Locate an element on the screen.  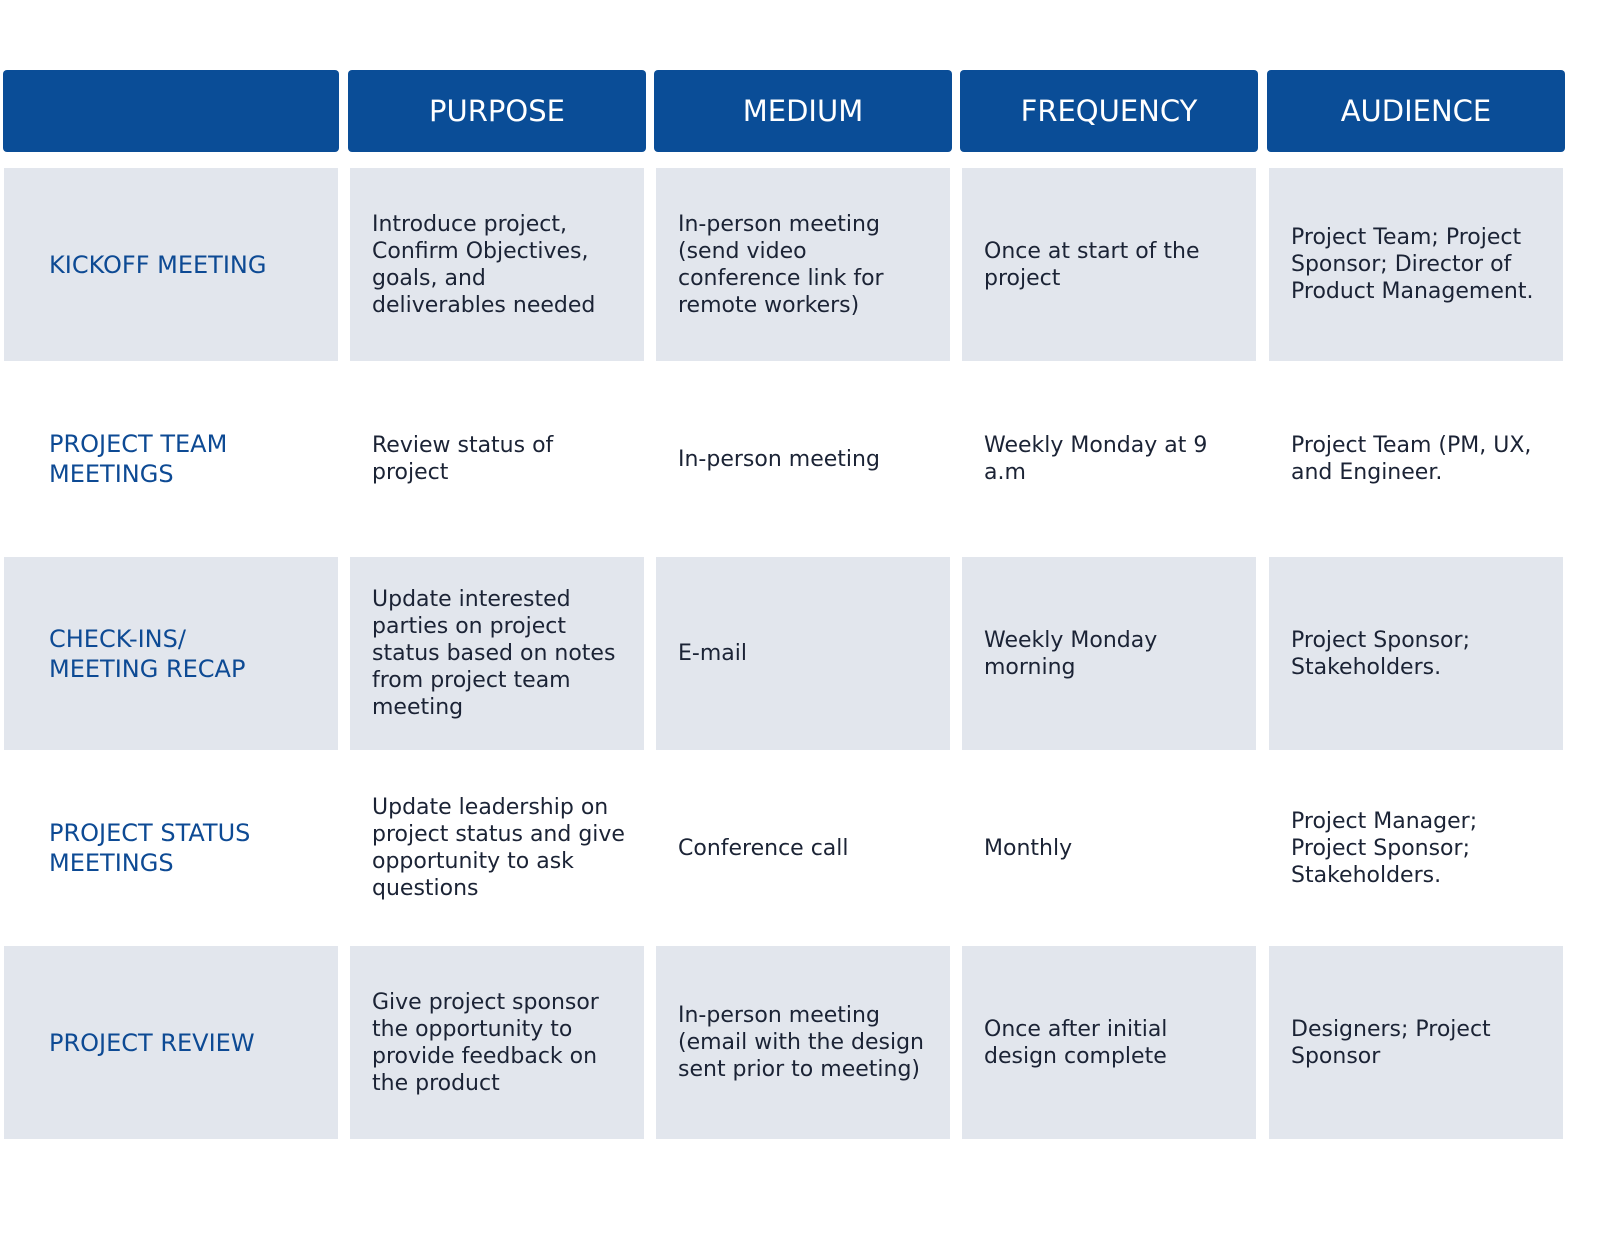
table-cell: Weekly Monday at 9 a.m is located at coordinates (1096, 459).